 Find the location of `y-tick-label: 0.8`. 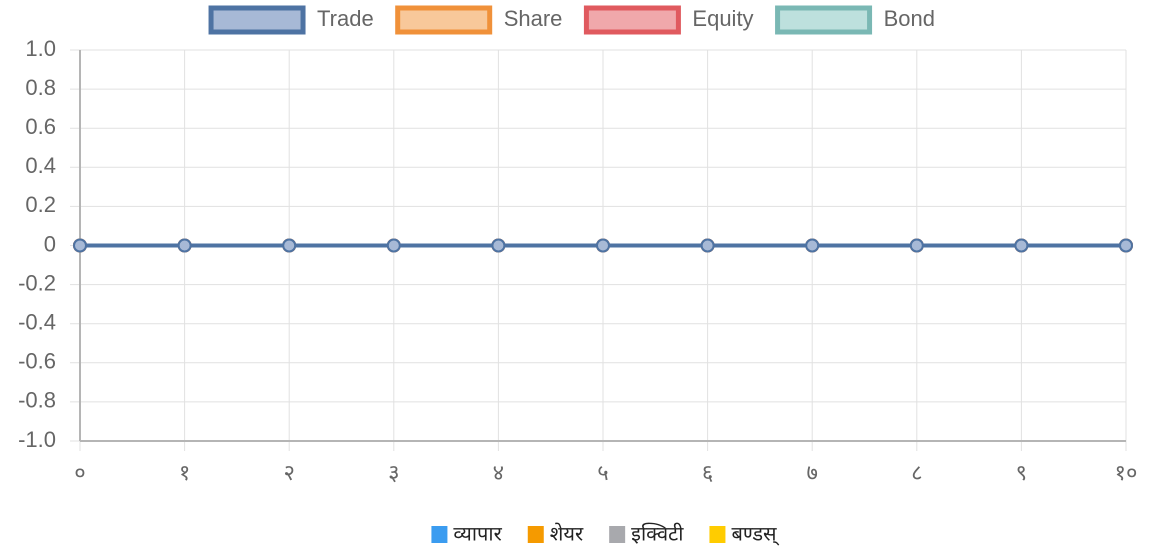

y-tick-label: 0.8 is located at coordinates (40, 87).